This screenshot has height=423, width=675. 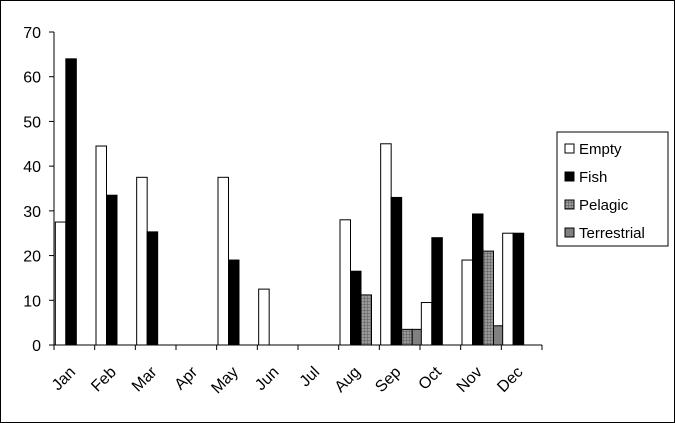 What do you see at coordinates (348, 380) in the screenshot?
I see `x-tick-label: Aug` at bounding box center [348, 380].